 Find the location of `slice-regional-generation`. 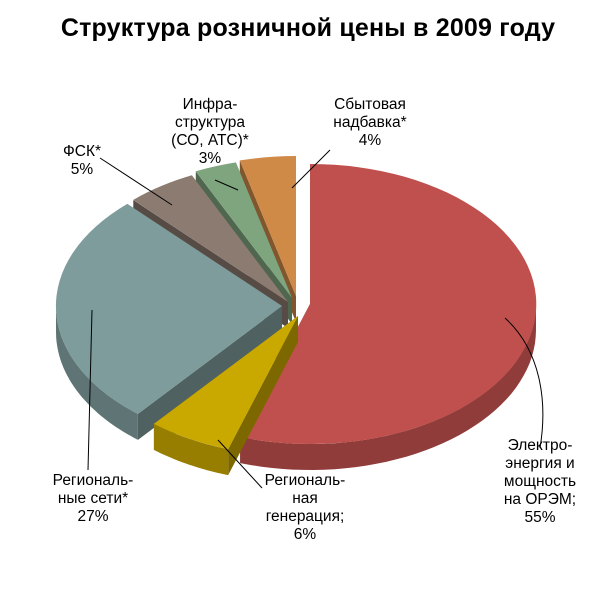

slice-regional-generation is located at coordinates (225, 396).